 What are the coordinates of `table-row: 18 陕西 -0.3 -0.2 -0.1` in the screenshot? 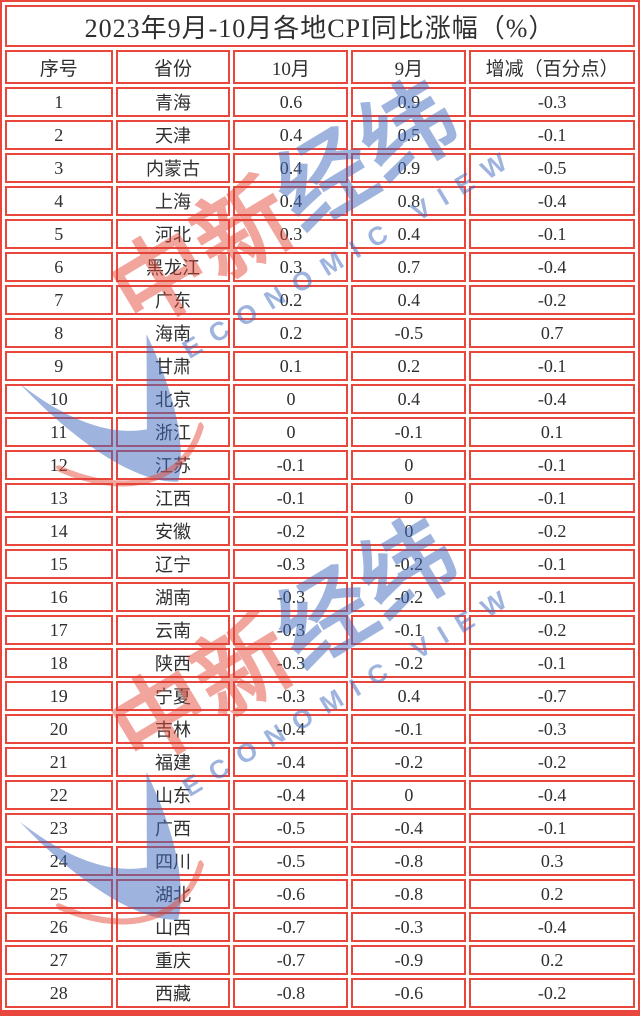 It's located at (320, 663).